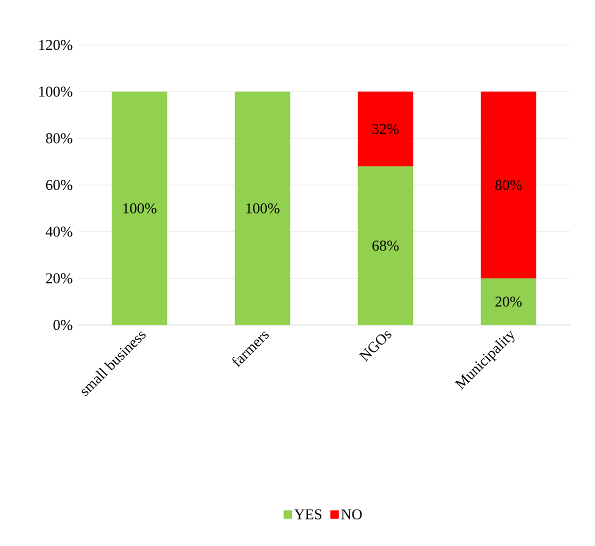 The width and height of the screenshot is (595, 546). Describe the element at coordinates (59, 138) in the screenshot. I see `y-tick-label: 80%` at that location.